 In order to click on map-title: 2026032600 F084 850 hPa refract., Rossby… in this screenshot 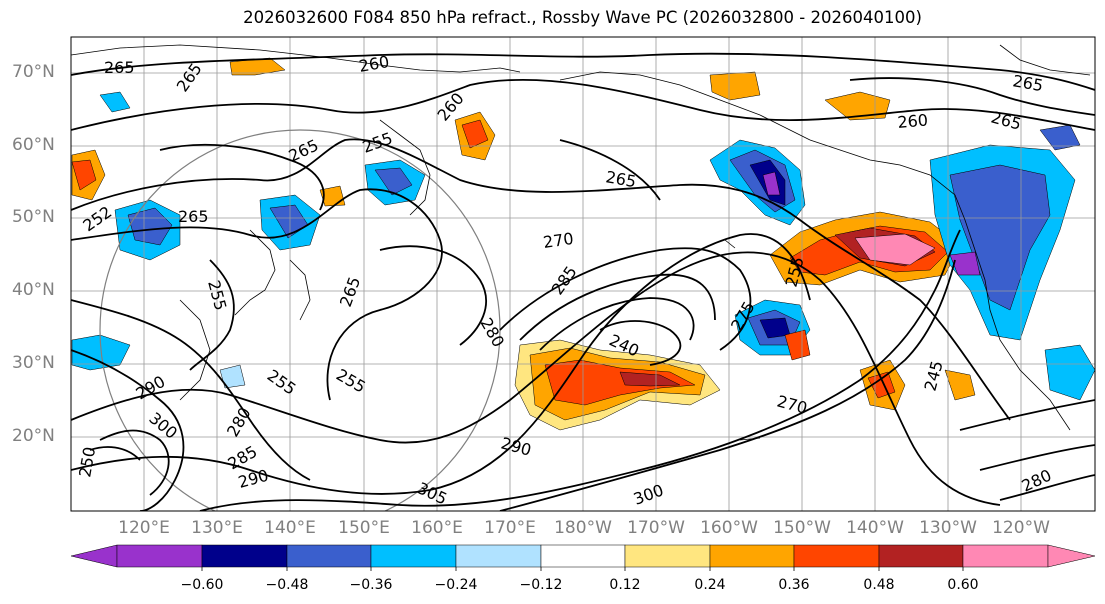, I will do `click(582, 17)`.